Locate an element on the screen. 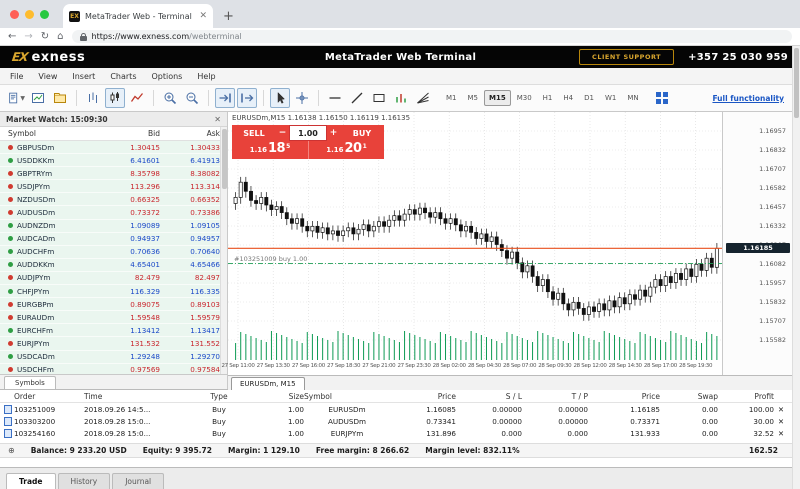 The height and width of the screenshot is (489, 800). back-icon: ← is located at coordinates (12, 36).